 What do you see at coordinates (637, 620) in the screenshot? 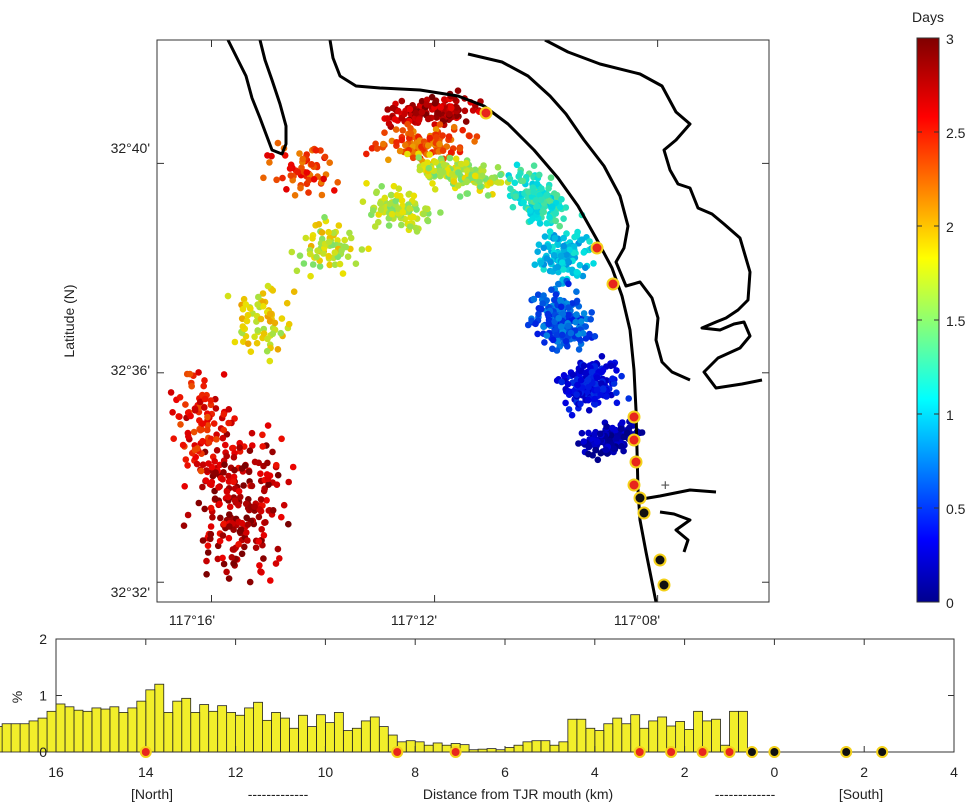
I see `map-xtick-label: 117°08'` at bounding box center [637, 620].